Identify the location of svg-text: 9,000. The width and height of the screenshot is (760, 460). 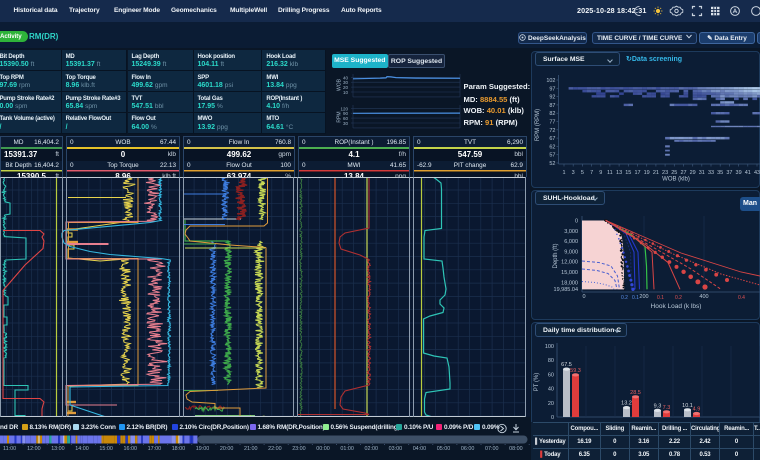
(571, 252).